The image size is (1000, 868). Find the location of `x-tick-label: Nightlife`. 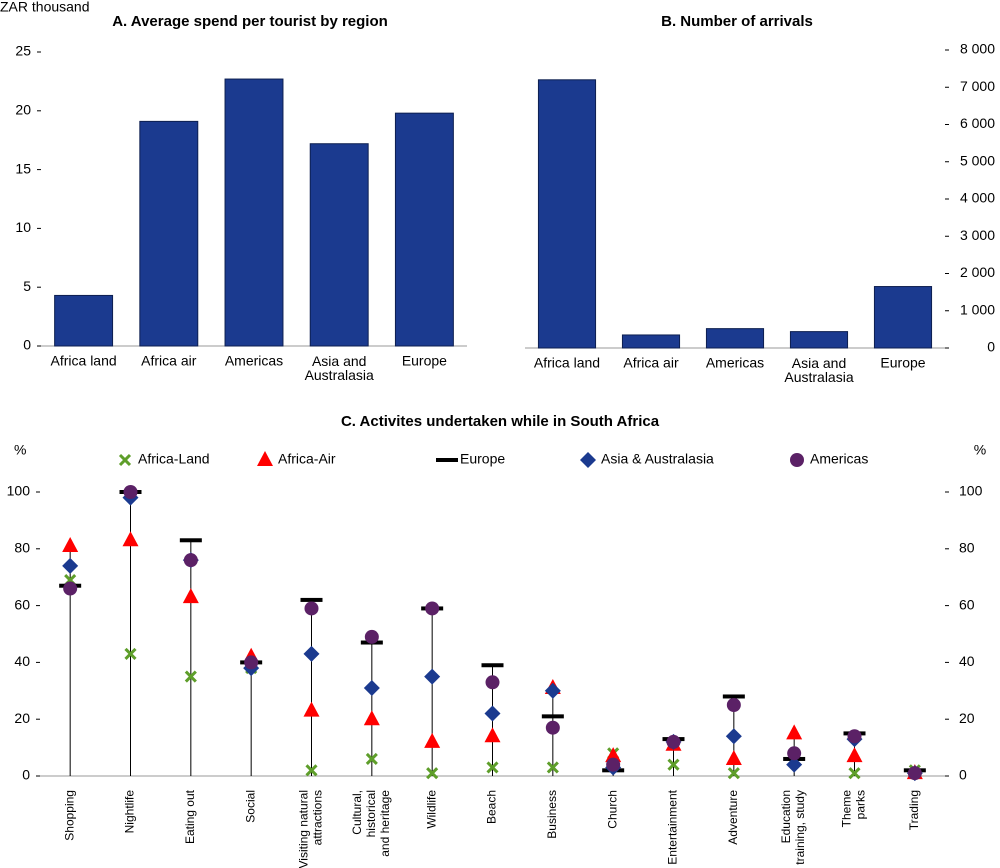

x-tick-label: Nightlife is located at coordinates (130, 812).